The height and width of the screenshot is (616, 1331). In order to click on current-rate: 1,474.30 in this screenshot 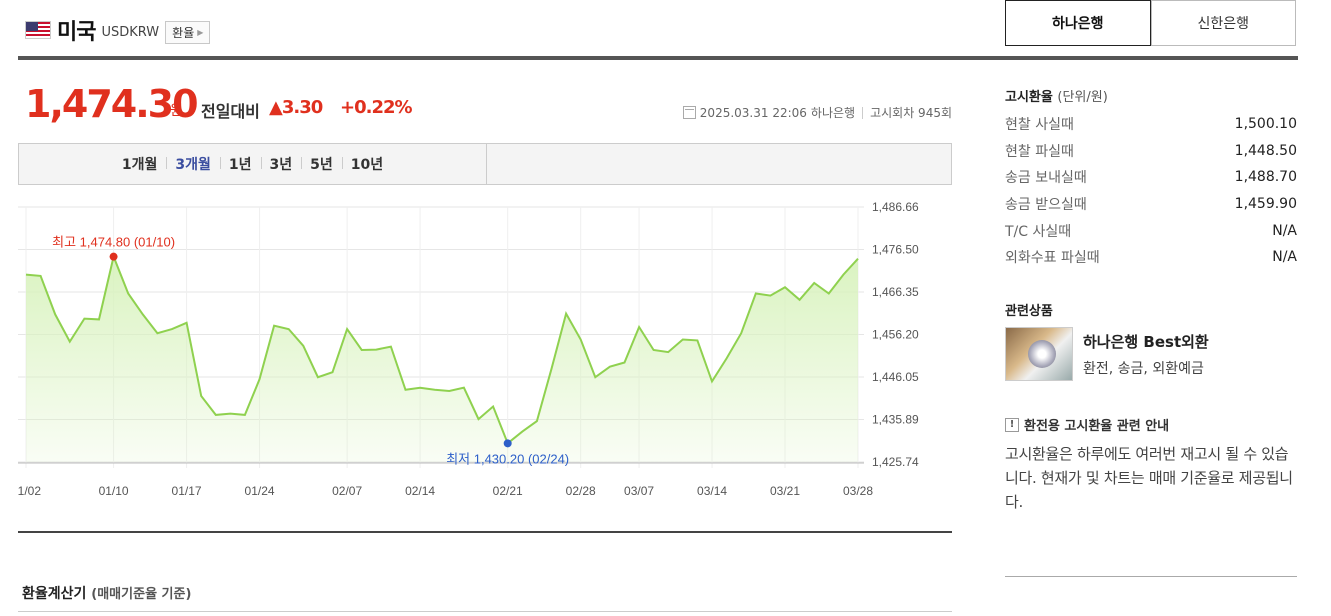, I will do `click(112, 104)`.